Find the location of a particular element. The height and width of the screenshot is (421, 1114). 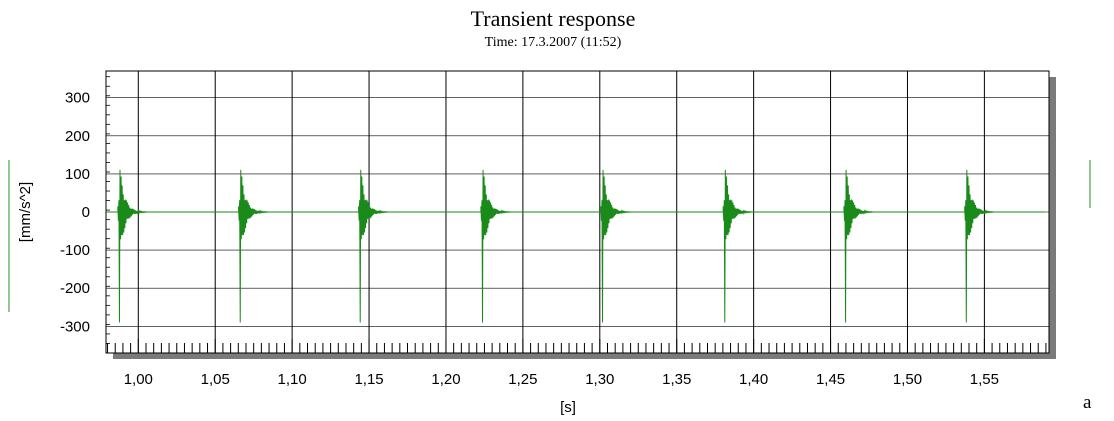

side-letter: a is located at coordinates (1087, 402).